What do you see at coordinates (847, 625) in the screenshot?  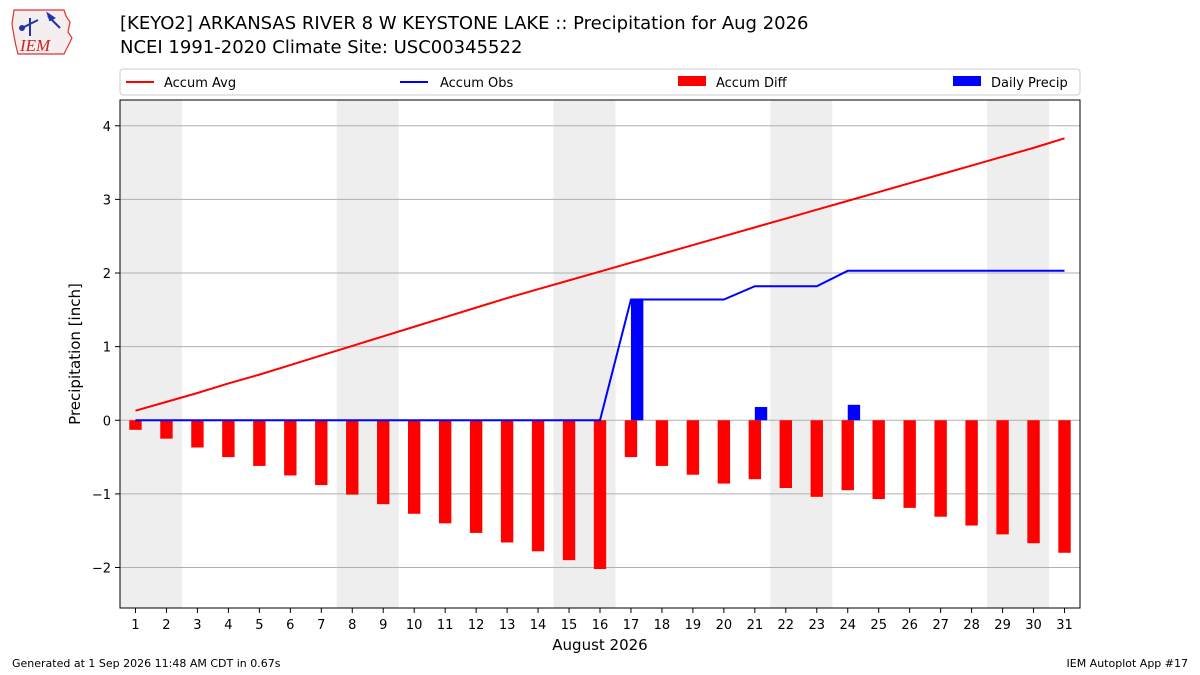 I see `x-tick-label: 24` at bounding box center [847, 625].